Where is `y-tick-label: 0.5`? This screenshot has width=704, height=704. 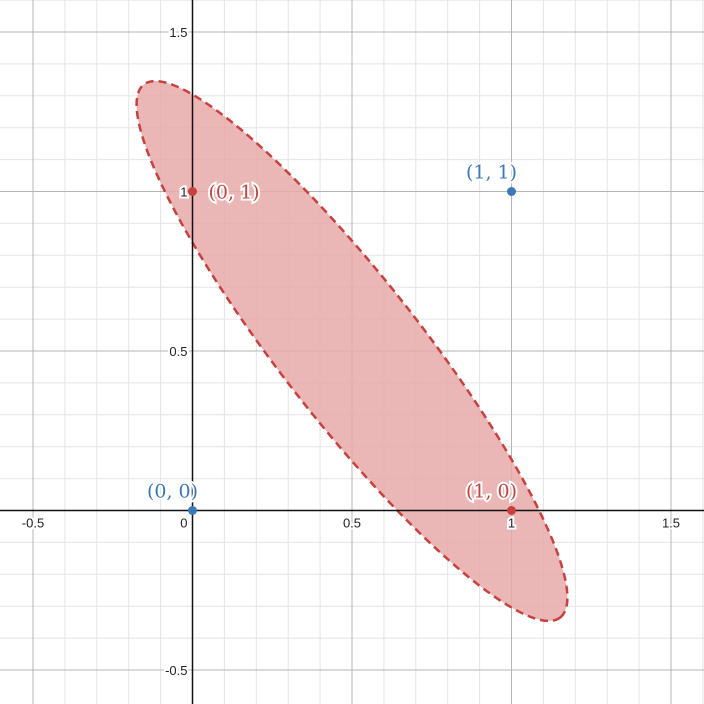
y-tick-label: 0.5 is located at coordinates (178, 351).